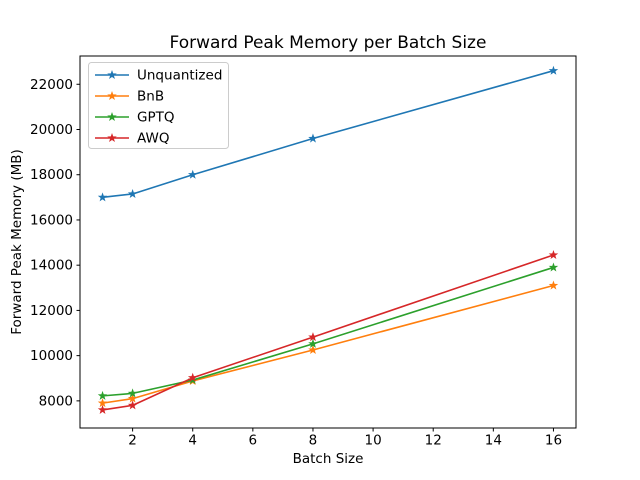 The width and height of the screenshot is (640, 480). What do you see at coordinates (134, 118) in the screenshot?
I see `legend-item-gptq: GPTQ` at bounding box center [134, 118].